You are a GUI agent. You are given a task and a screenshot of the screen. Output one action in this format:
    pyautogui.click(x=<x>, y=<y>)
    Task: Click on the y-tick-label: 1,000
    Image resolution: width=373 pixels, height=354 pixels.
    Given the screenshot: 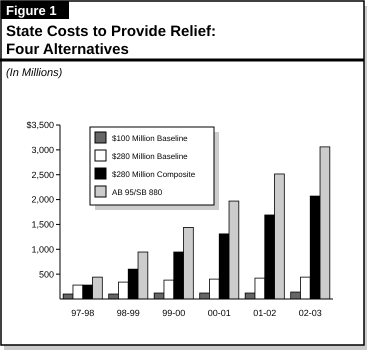 What is the action you would take?
    pyautogui.click(x=42, y=249)
    